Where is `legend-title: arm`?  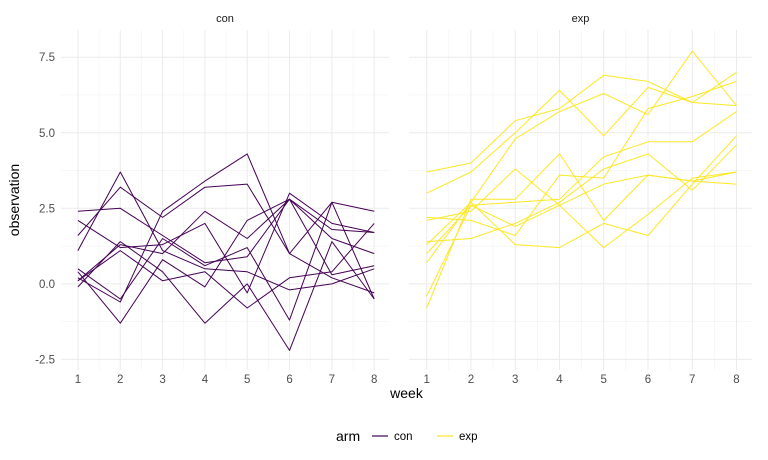
legend-title: arm is located at coordinates (348, 436).